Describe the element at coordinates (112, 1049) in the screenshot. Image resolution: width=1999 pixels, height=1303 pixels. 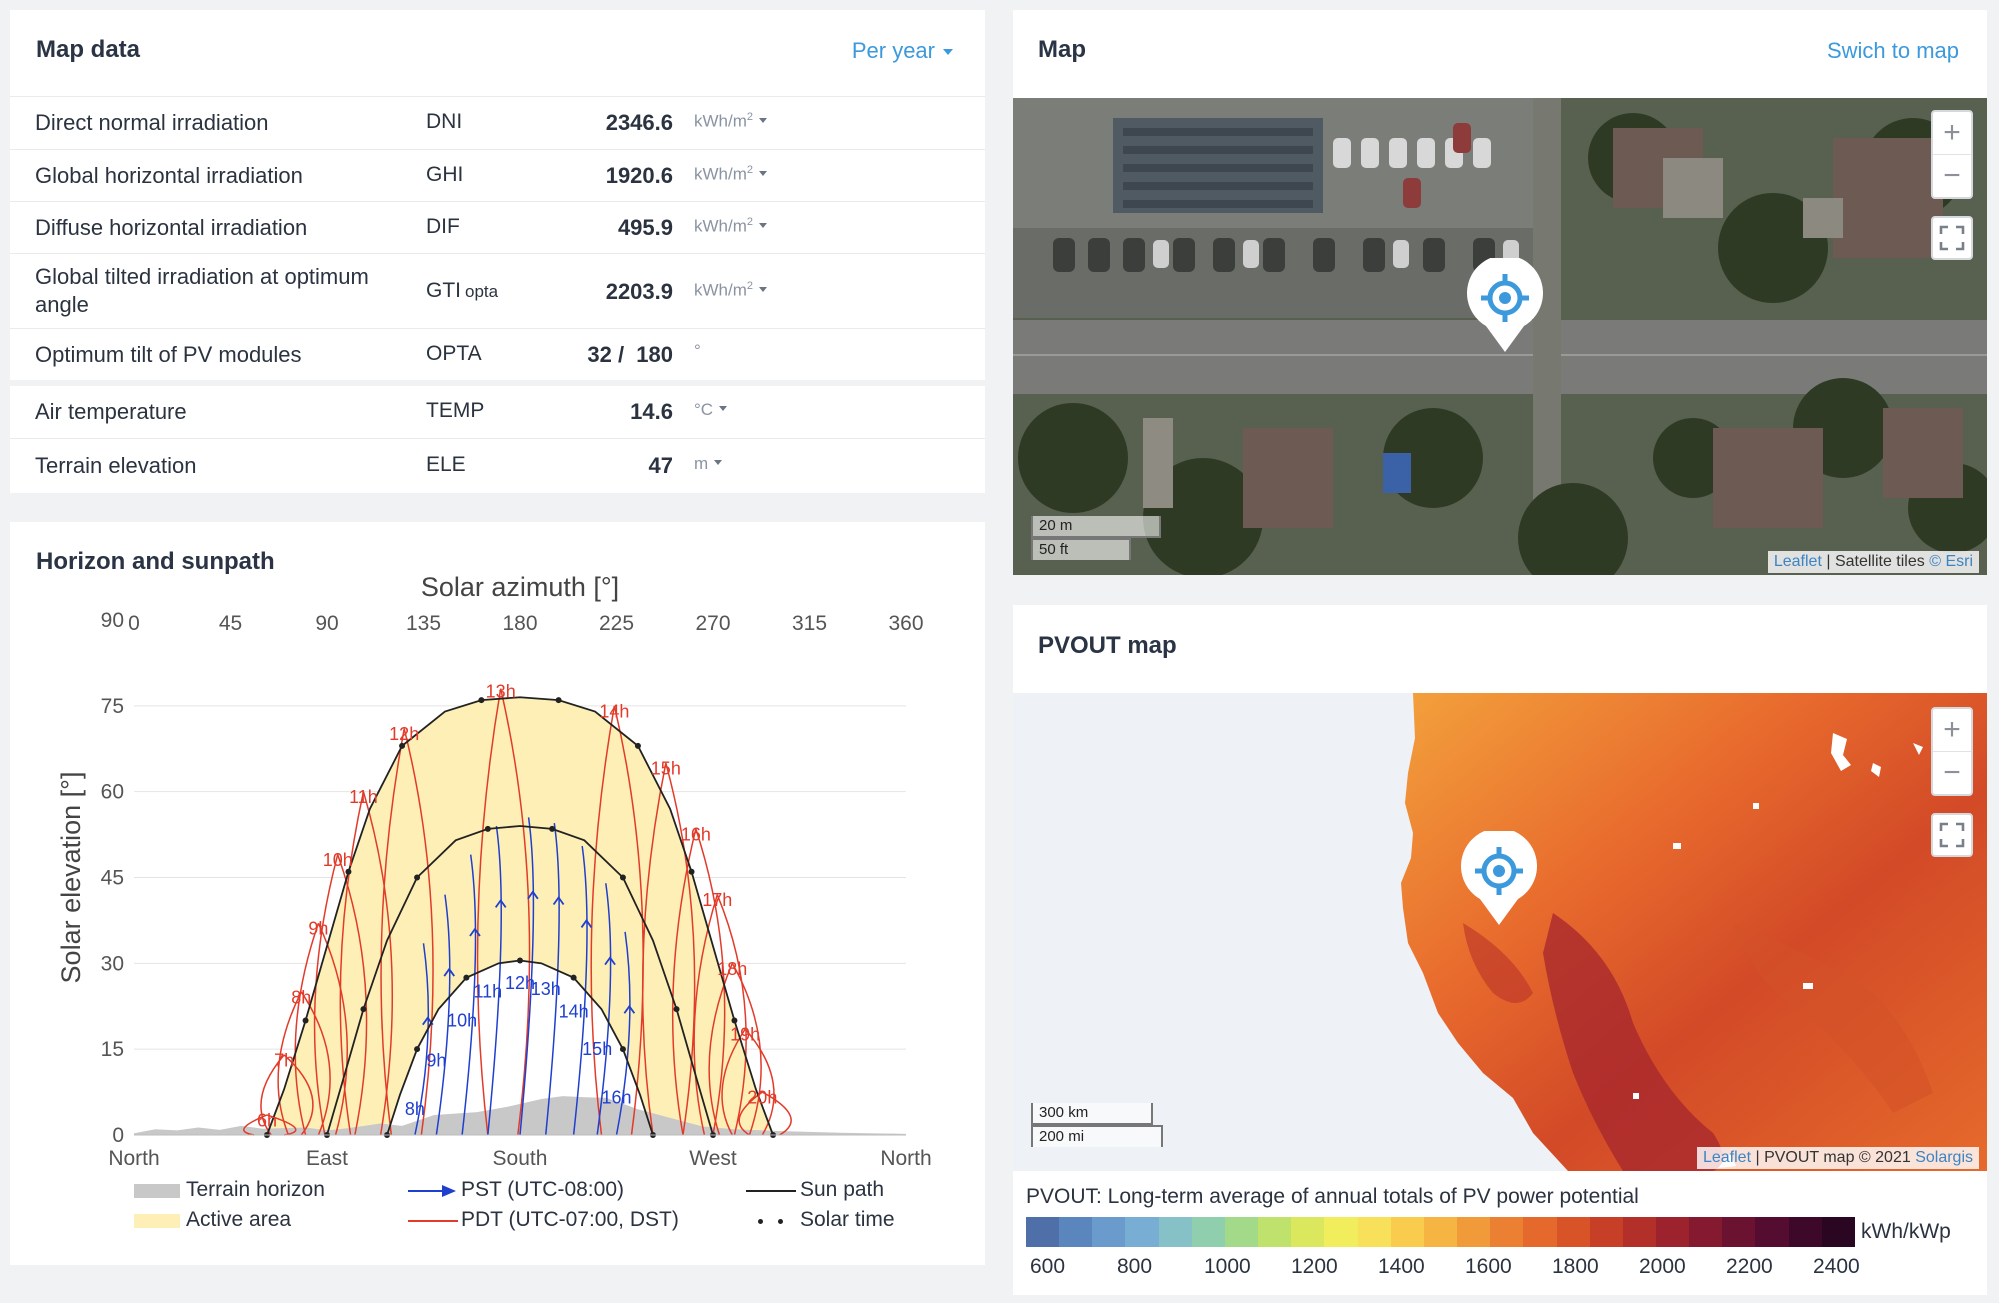
I see `y-tick-label: 15` at that location.